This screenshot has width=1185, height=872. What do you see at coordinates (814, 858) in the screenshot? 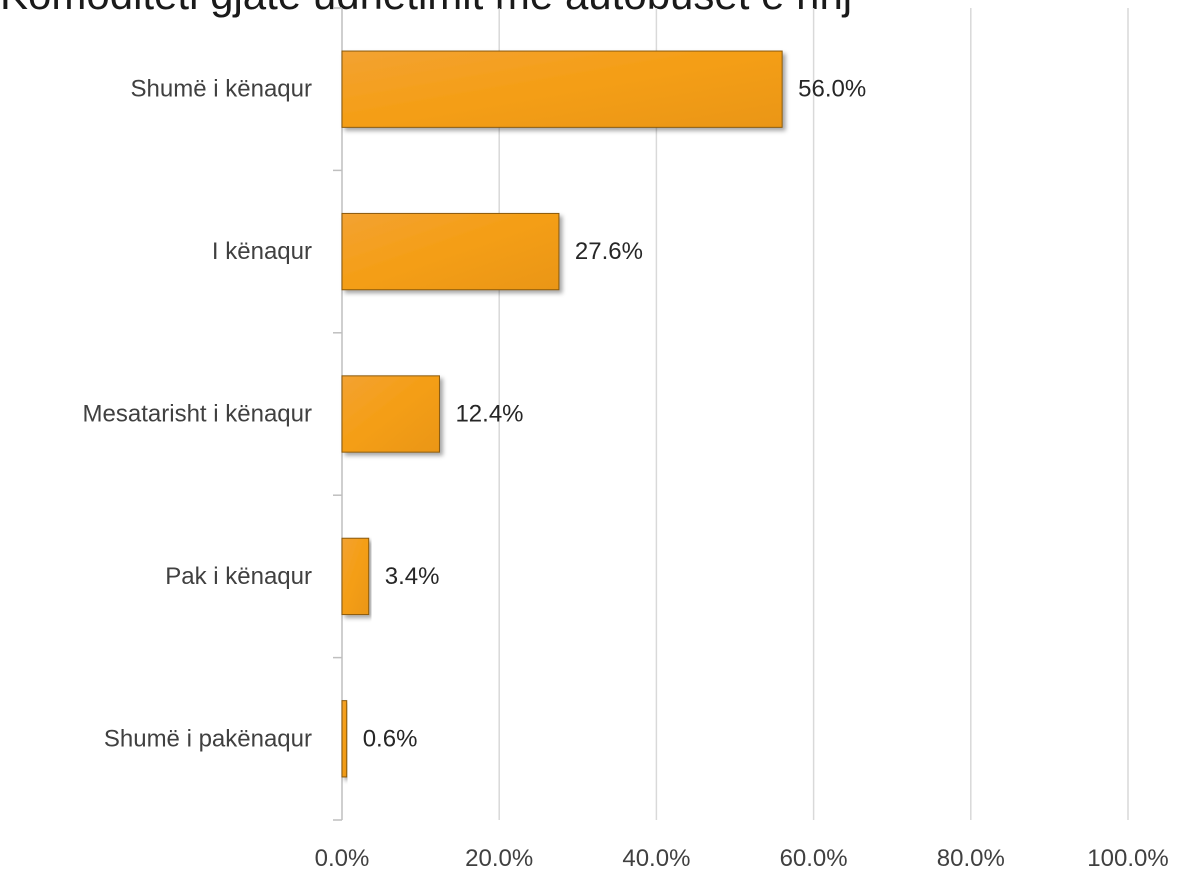
I see `x-tick-label: 60.0%` at bounding box center [814, 858].